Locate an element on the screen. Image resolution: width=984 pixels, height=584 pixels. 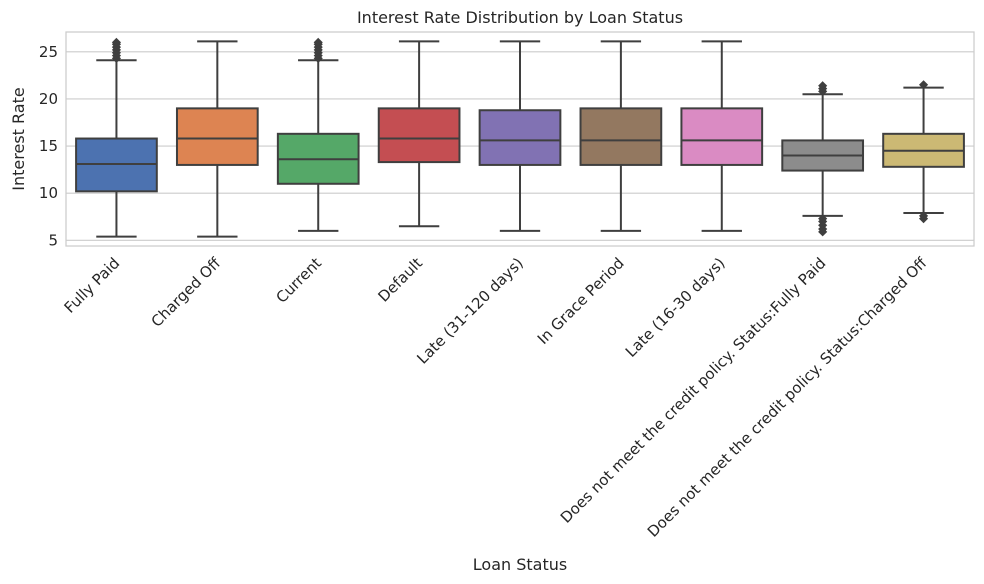
y-tick-label: 5 is located at coordinates (53, 240).